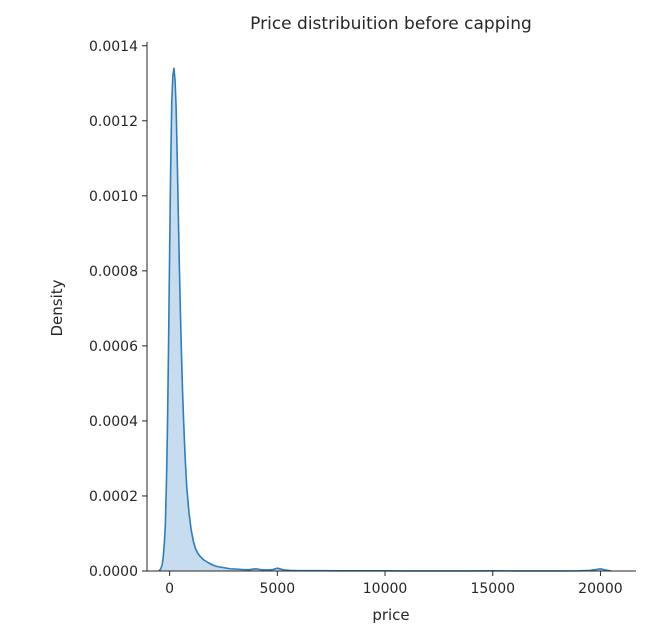  I want to click on chart-title: Price distribuition before capping, so click(391, 24).